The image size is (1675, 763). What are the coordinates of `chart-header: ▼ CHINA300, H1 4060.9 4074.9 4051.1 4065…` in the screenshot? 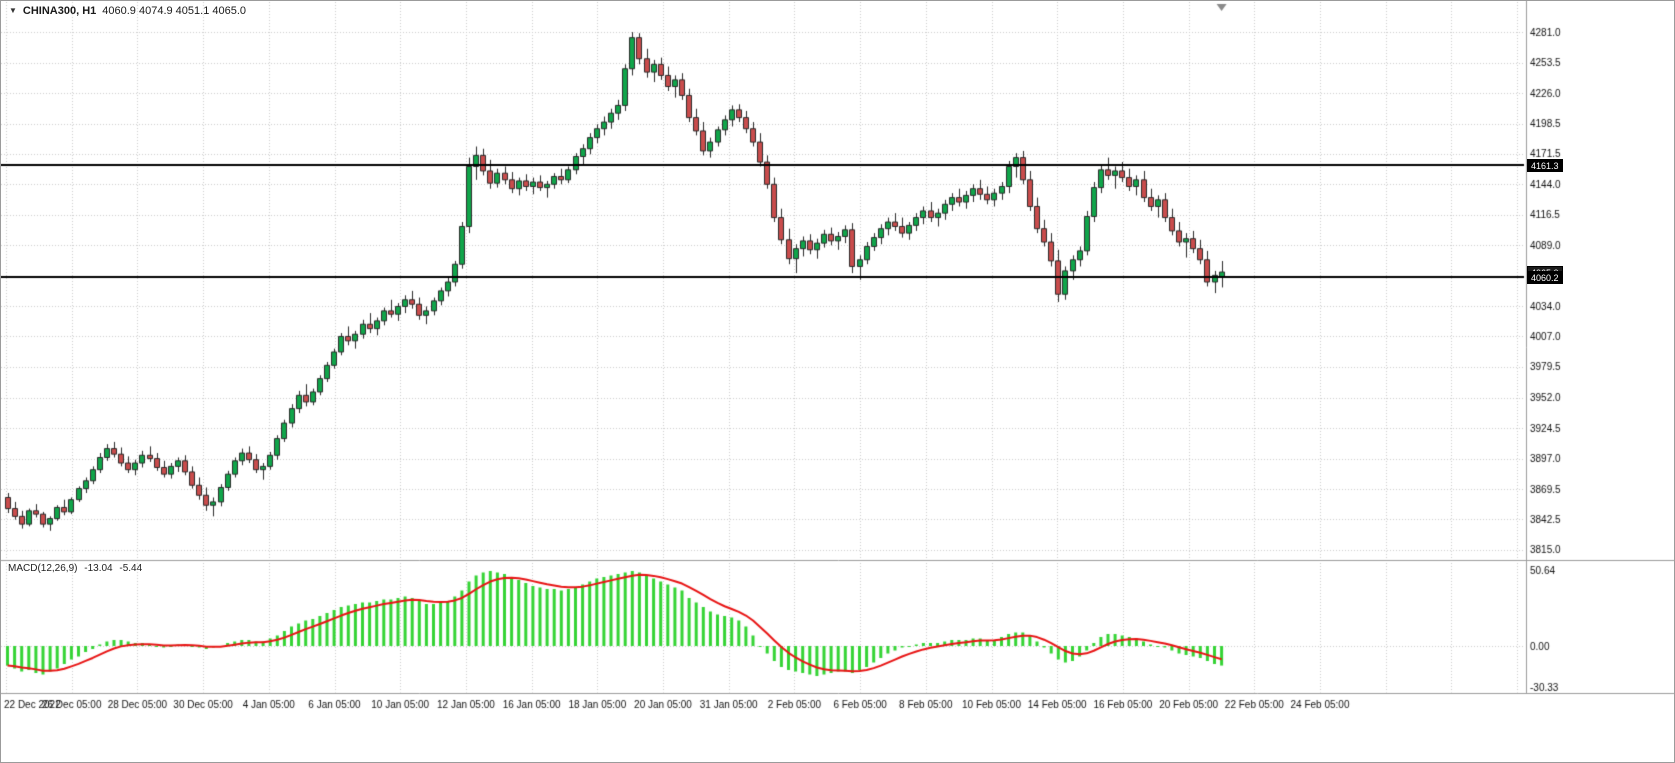 It's located at (127, 11).